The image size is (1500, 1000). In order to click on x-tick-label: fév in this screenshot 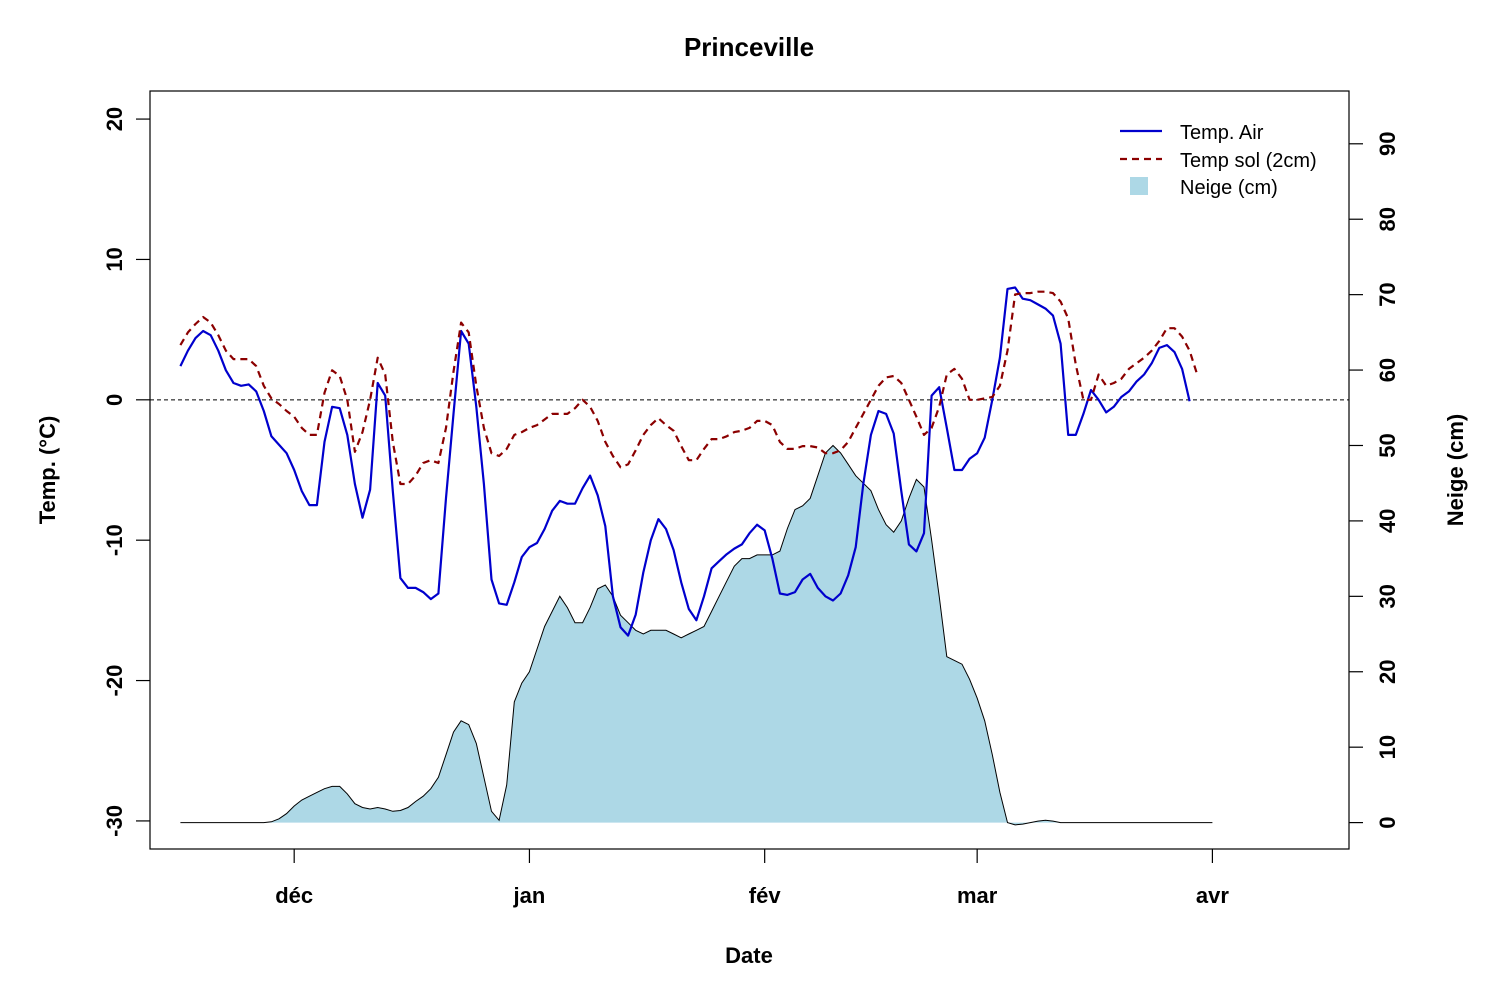, I will do `click(765, 895)`.